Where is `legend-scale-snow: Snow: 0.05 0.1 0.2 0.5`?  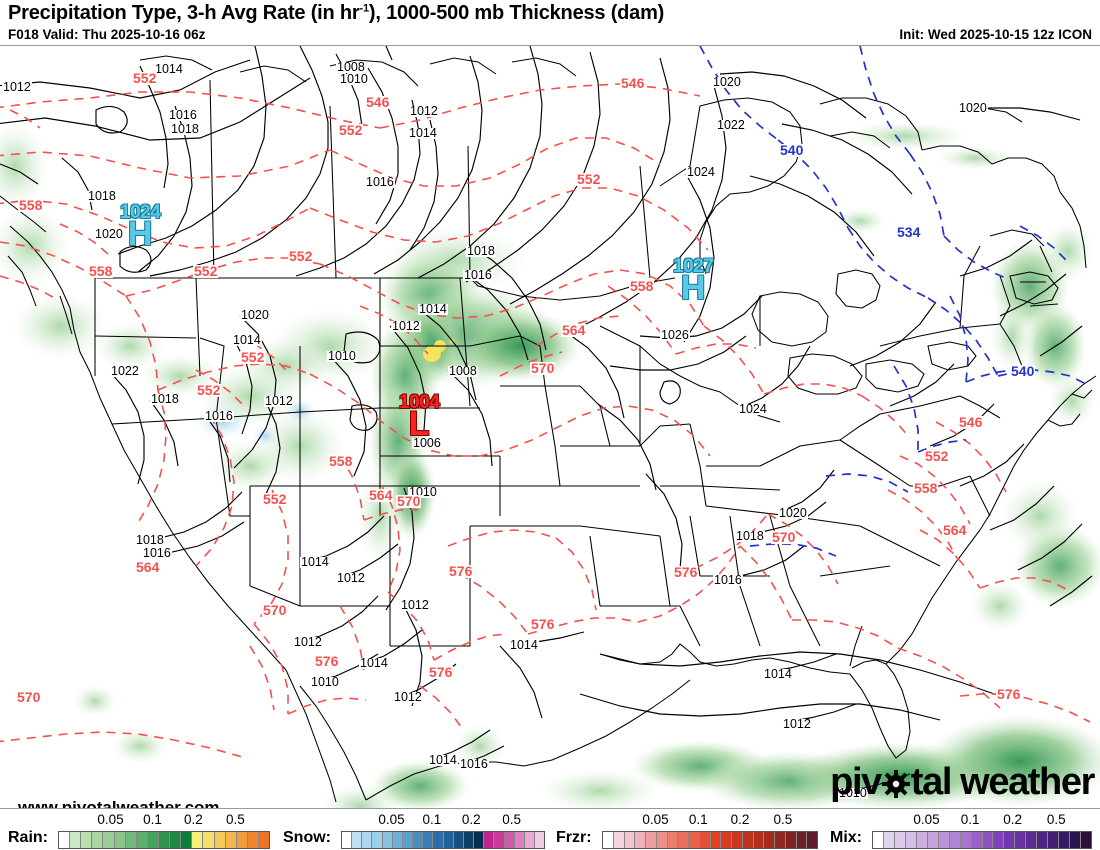 legend-scale-snow: Snow: 0.05 0.1 0.2 0.5 is located at coordinates (414, 831).